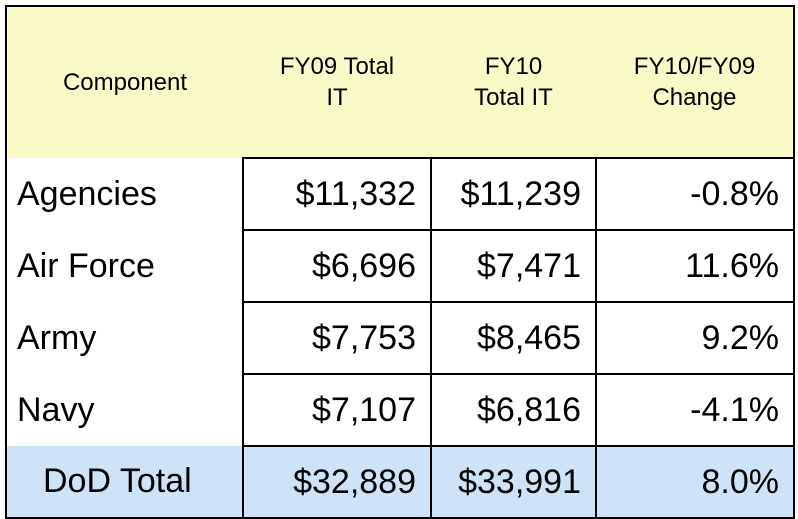  Describe the element at coordinates (694, 66) in the screenshot. I see `header-change-line-1: FY10/FY09` at that location.